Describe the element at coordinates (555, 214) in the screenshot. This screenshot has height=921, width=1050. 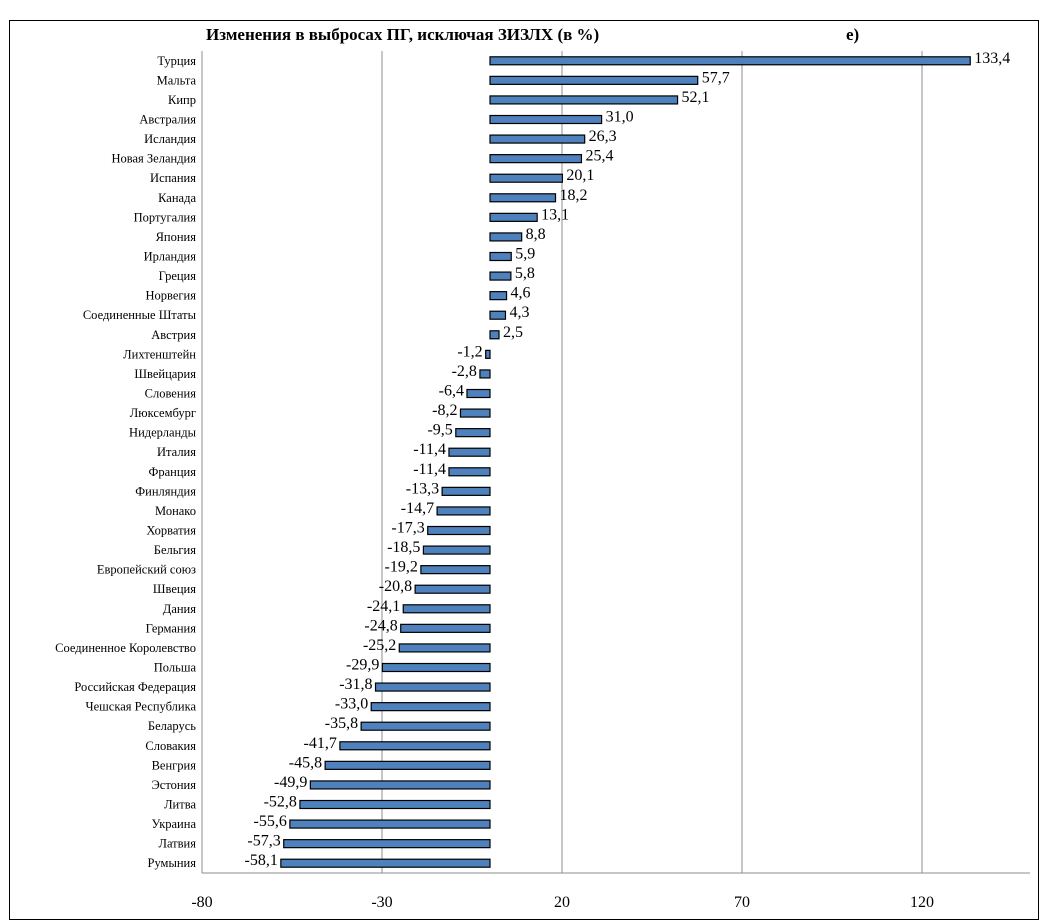
I see `value-label: 13,1` at that location.